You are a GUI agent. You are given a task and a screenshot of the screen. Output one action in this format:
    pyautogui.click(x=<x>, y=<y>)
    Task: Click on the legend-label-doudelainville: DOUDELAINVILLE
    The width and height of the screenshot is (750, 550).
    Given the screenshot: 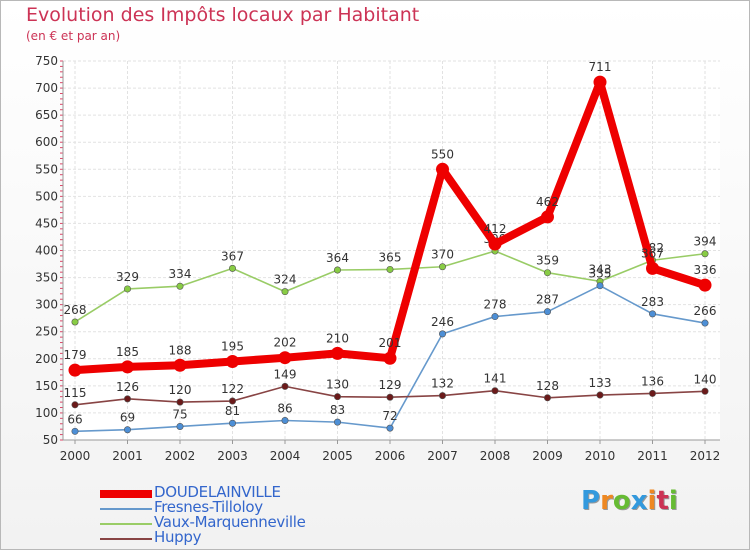 What is the action you would take?
    pyautogui.click(x=217, y=492)
    